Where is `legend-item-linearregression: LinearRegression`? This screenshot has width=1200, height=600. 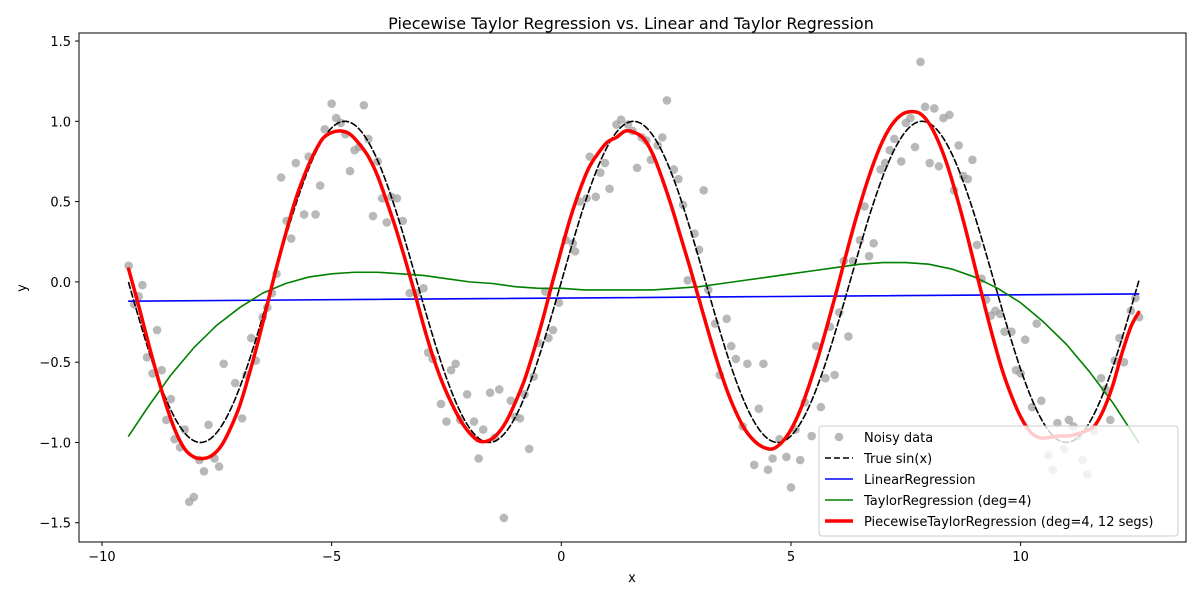
legend-item-linearregression: LinearRegression is located at coordinates (900, 480).